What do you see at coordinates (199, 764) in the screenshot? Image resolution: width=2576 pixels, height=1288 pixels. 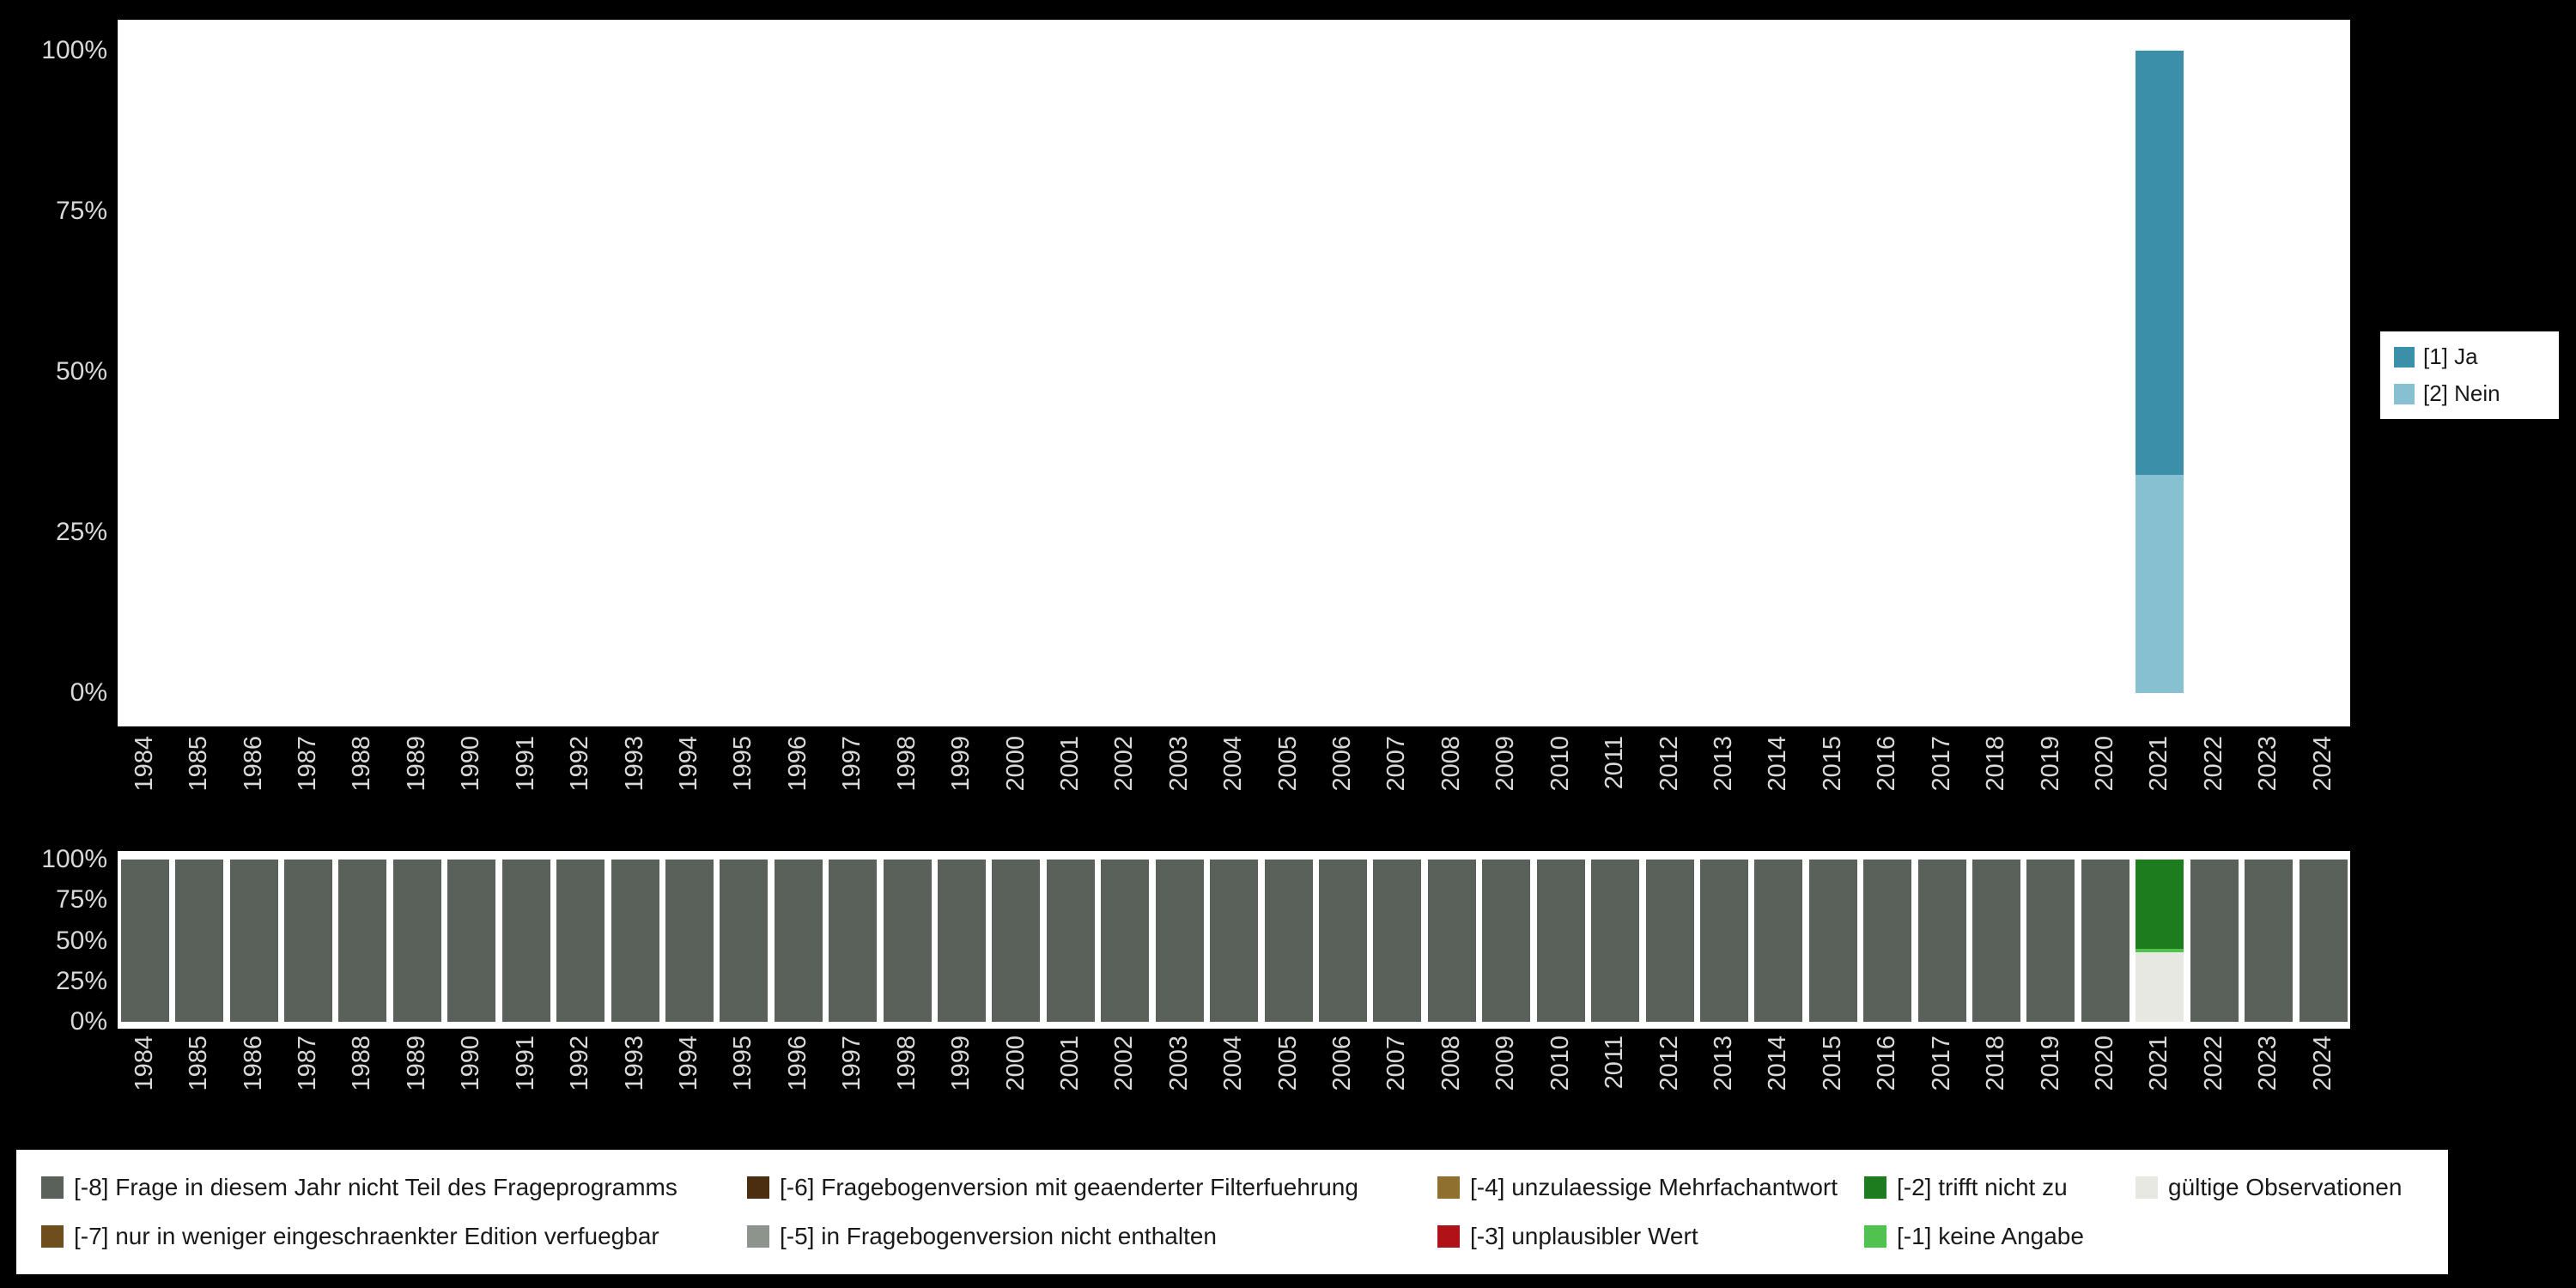 I see `x-axis-year-label: 1985` at bounding box center [199, 764].